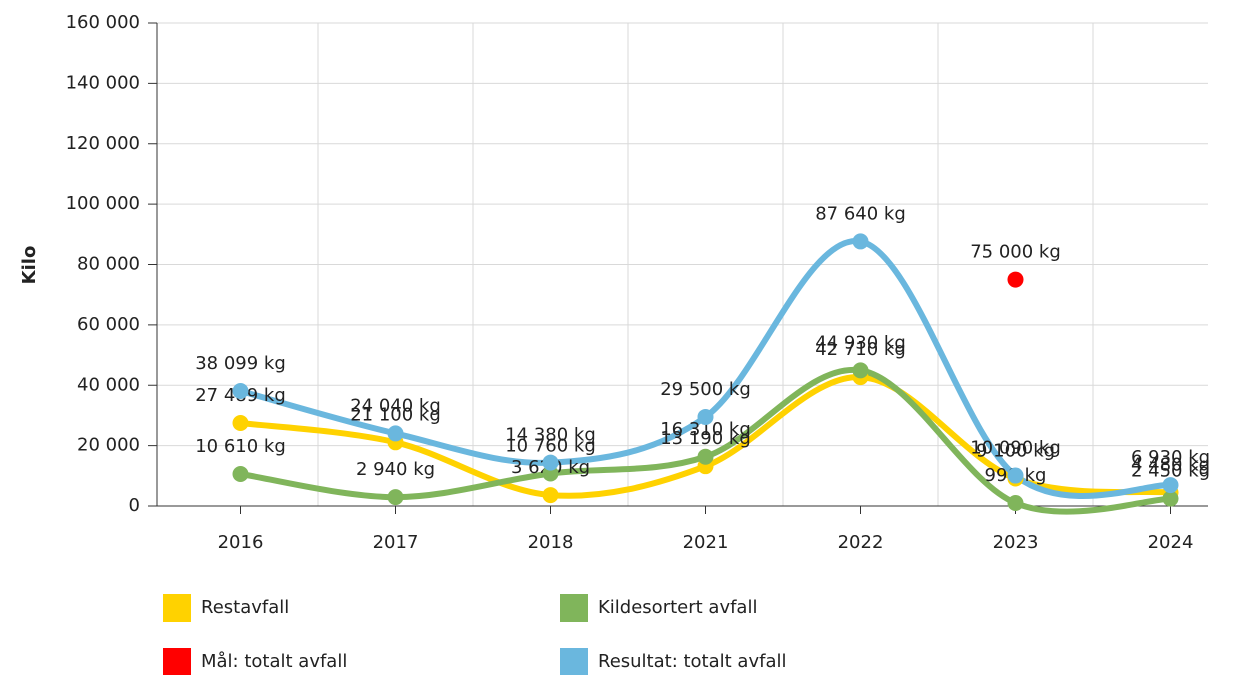 The image size is (1240, 675). Describe the element at coordinates (551, 542) in the screenshot. I see `x-tick-label: 2018` at that location.